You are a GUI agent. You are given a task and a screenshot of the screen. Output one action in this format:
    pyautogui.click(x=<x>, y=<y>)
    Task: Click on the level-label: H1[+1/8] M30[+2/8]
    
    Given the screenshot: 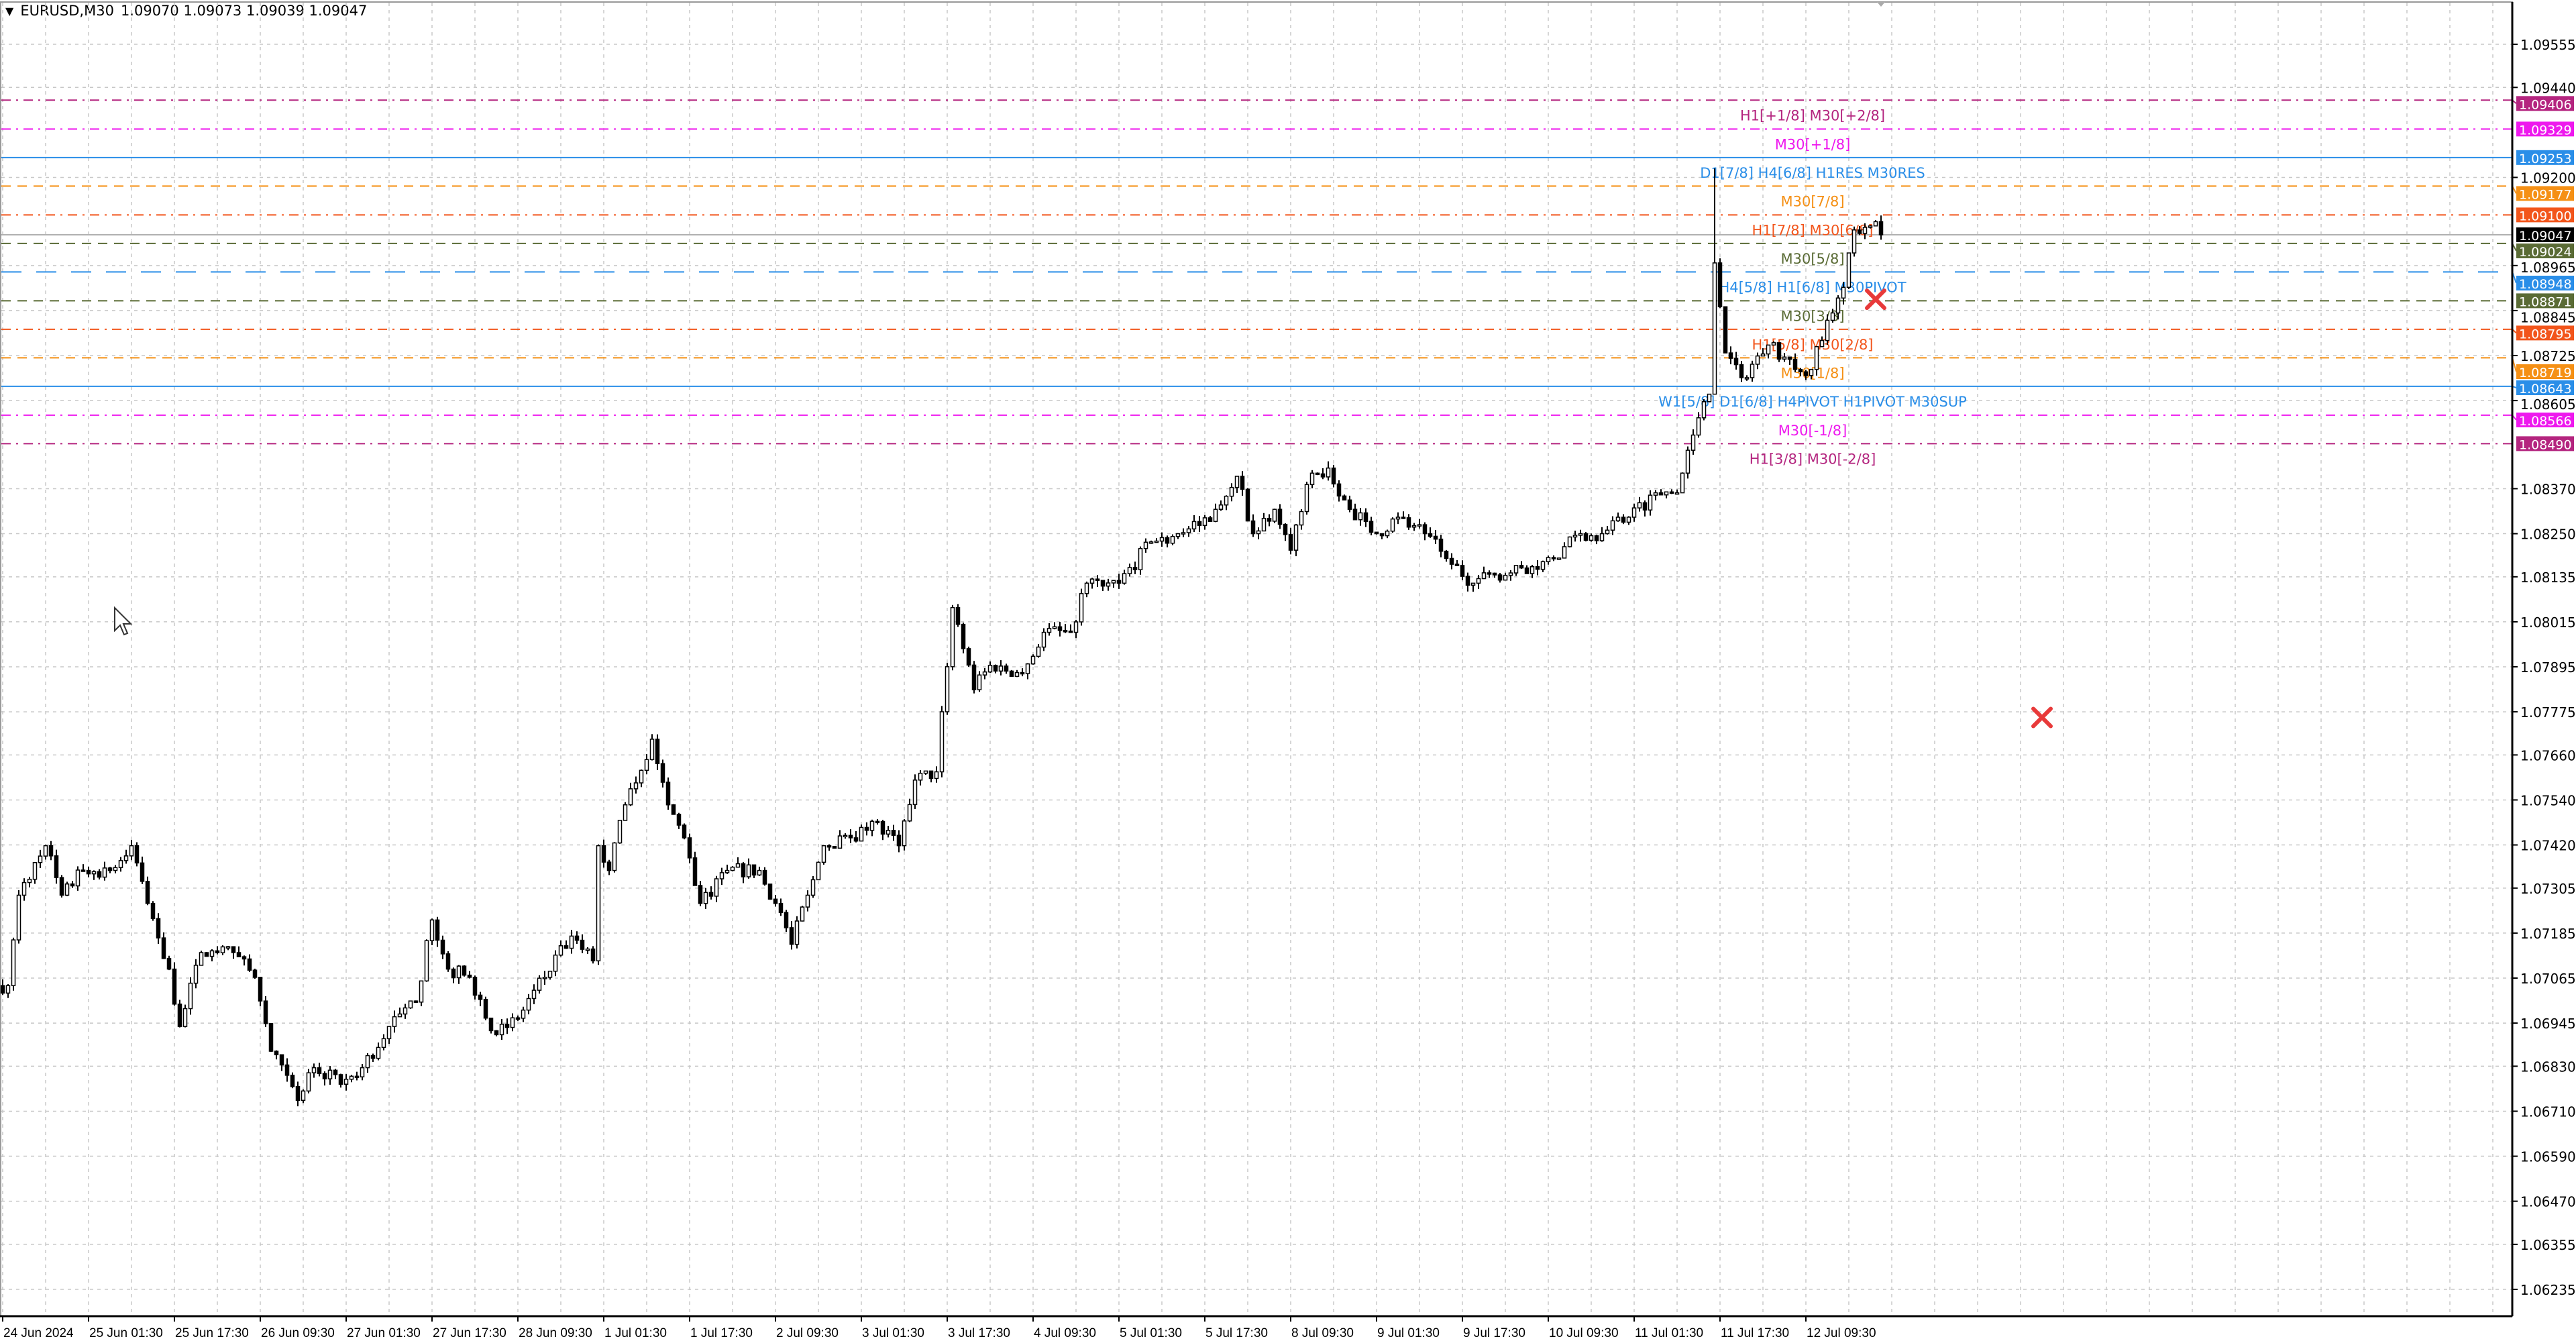 What is the action you would take?
    pyautogui.click(x=1812, y=115)
    